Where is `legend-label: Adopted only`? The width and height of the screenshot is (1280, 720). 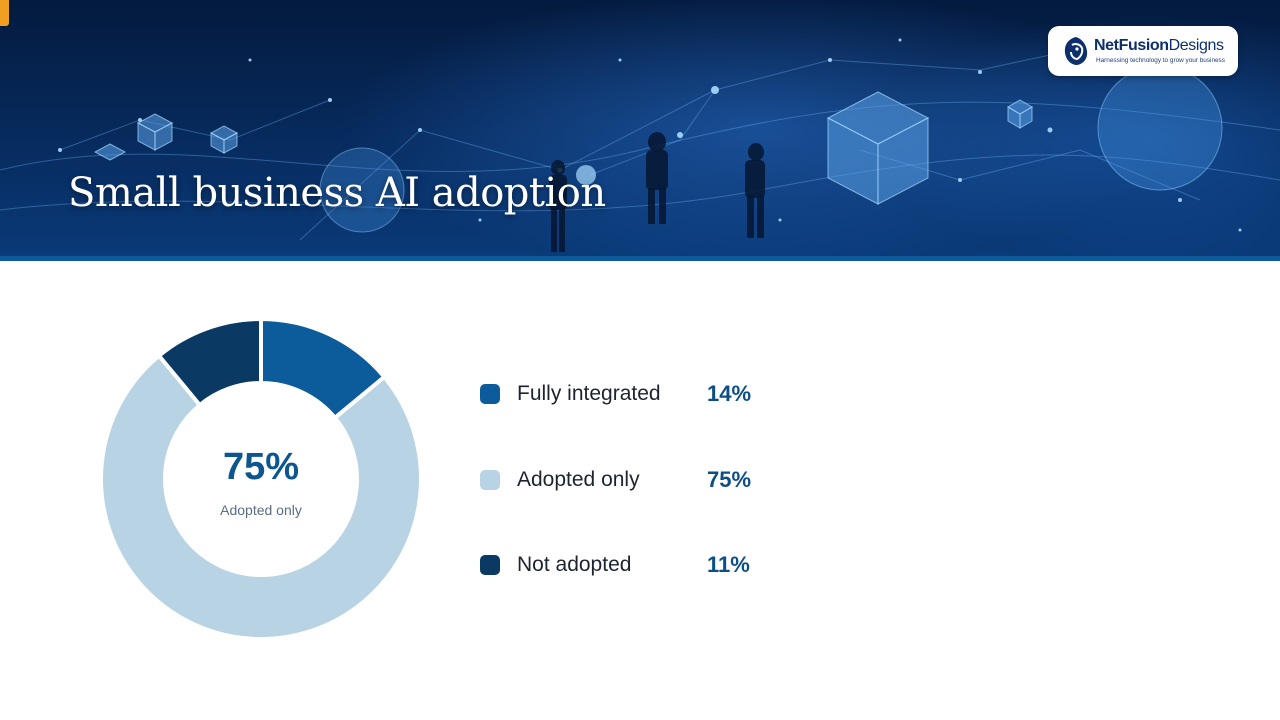
legend-label: Adopted only is located at coordinates (578, 479).